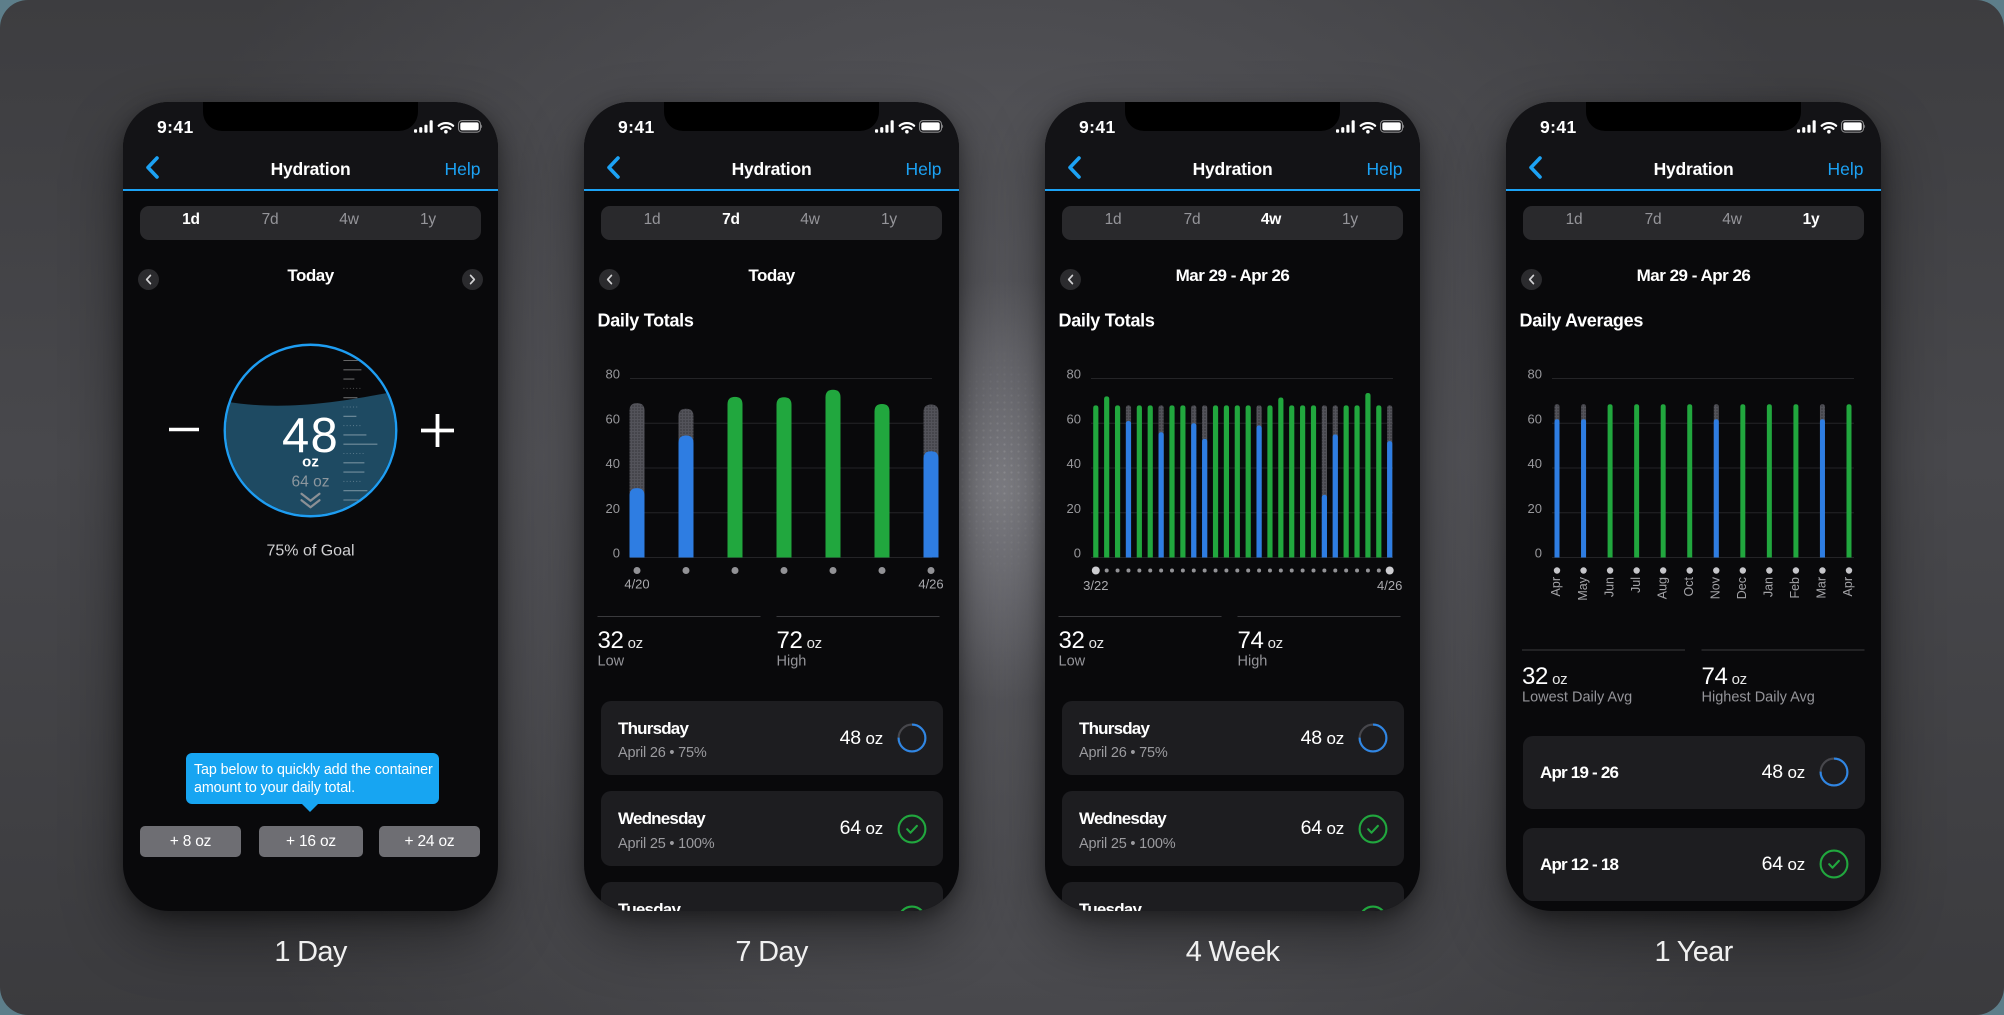  I want to click on svg-text: Highest Daily Avg, so click(1758, 697).